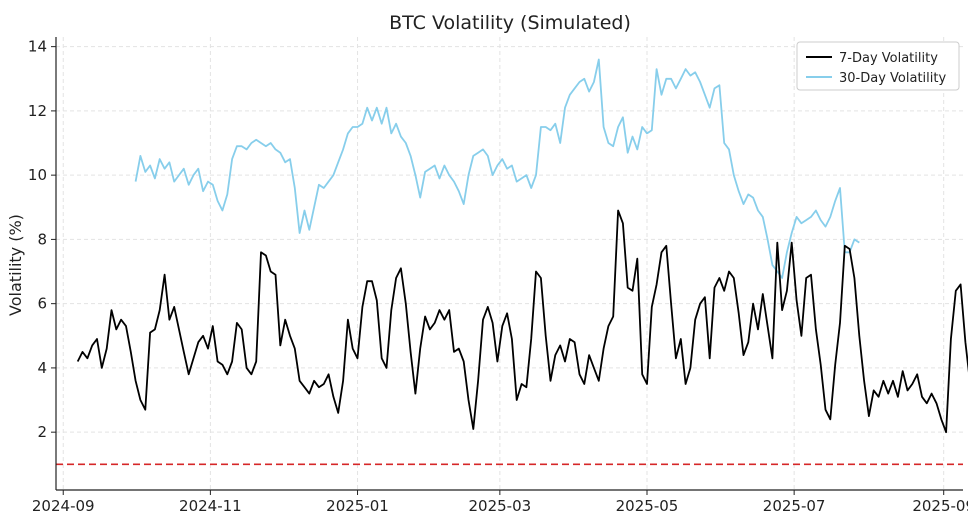 The width and height of the screenshot is (968, 530). Describe the element at coordinates (42, 368) in the screenshot. I see `y-tick-label: 4` at that location.